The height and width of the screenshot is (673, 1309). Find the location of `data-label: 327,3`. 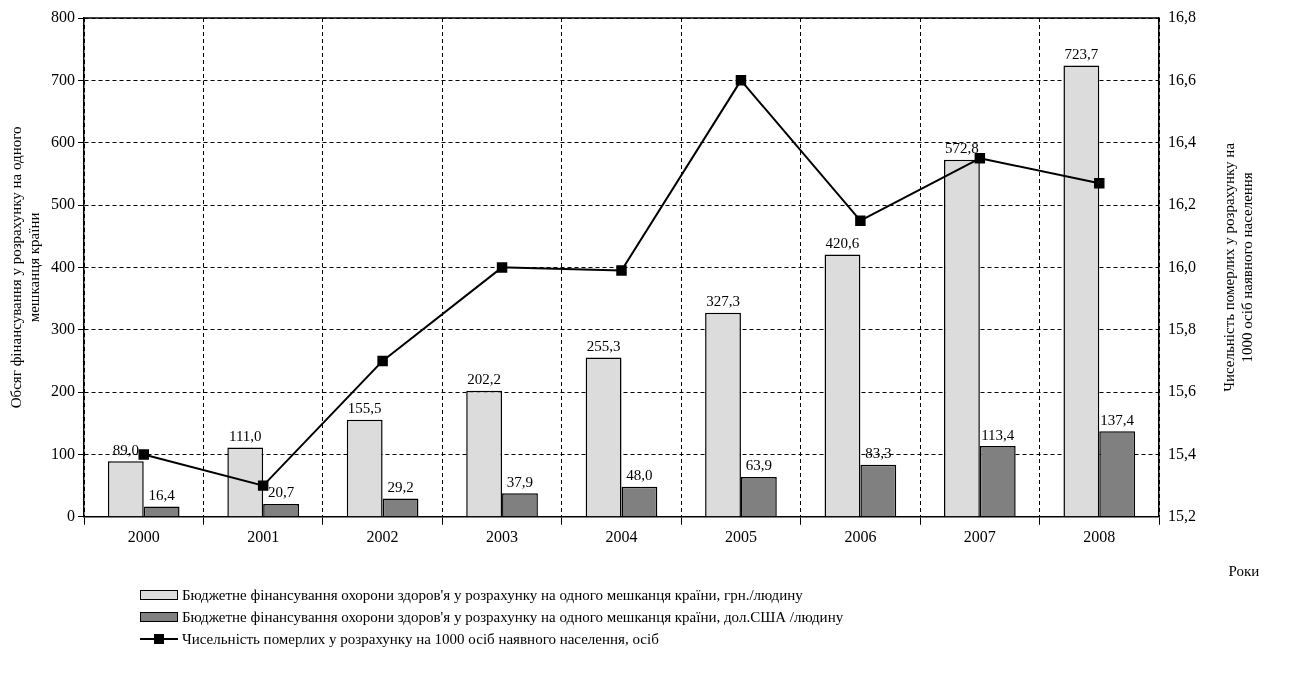

data-label: 327,3 is located at coordinates (723, 301).